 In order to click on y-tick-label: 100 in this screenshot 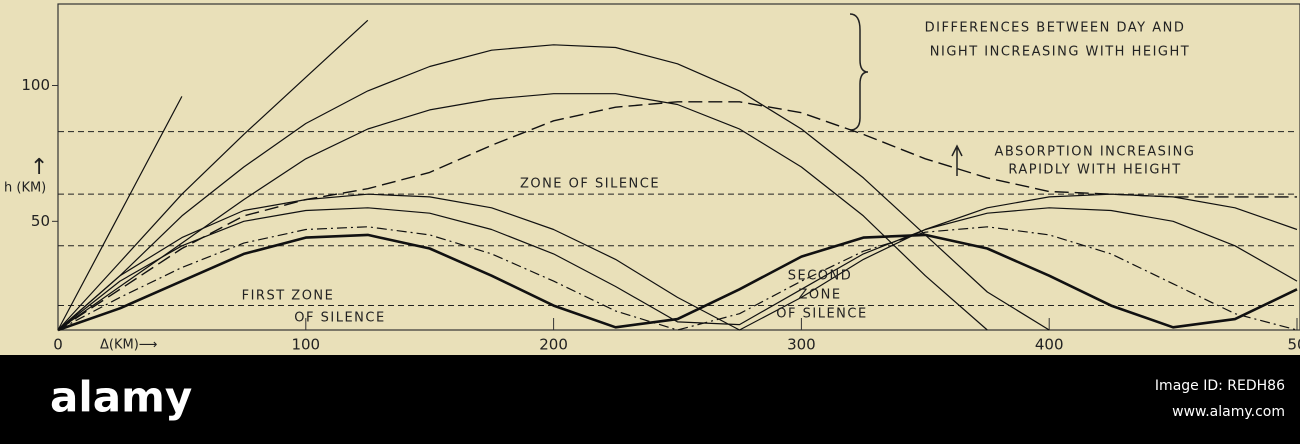, I will do `click(35, 85)`.